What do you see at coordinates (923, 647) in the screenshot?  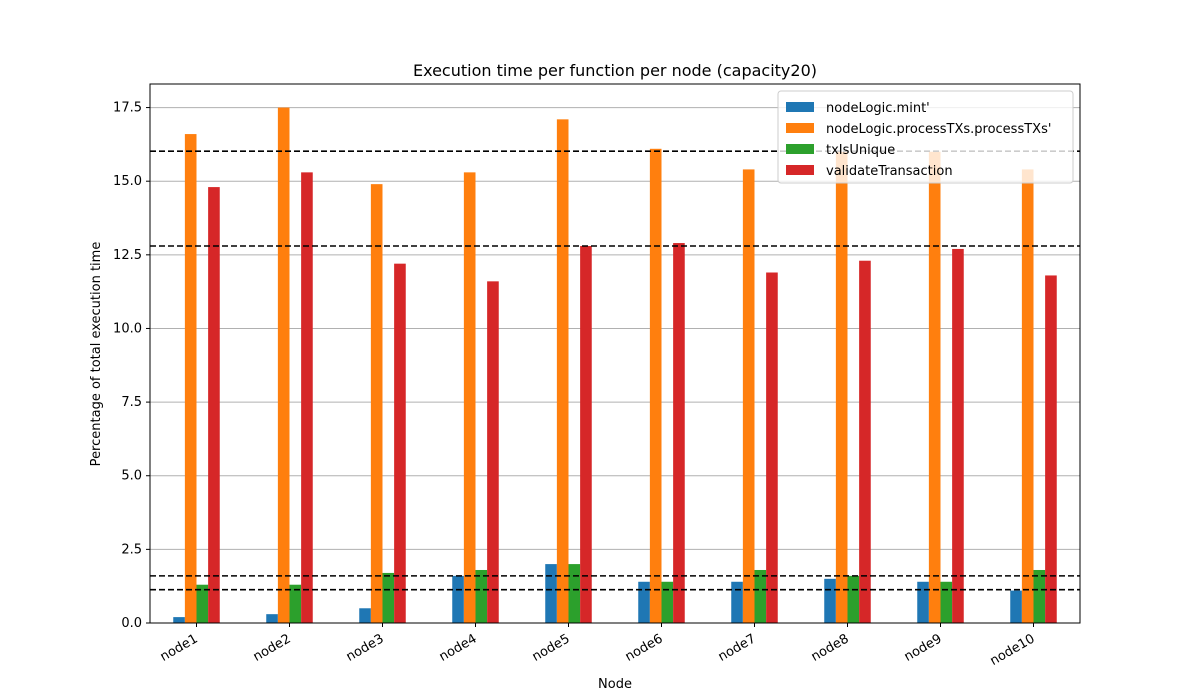 I see `x-tick-label: node9` at bounding box center [923, 647].